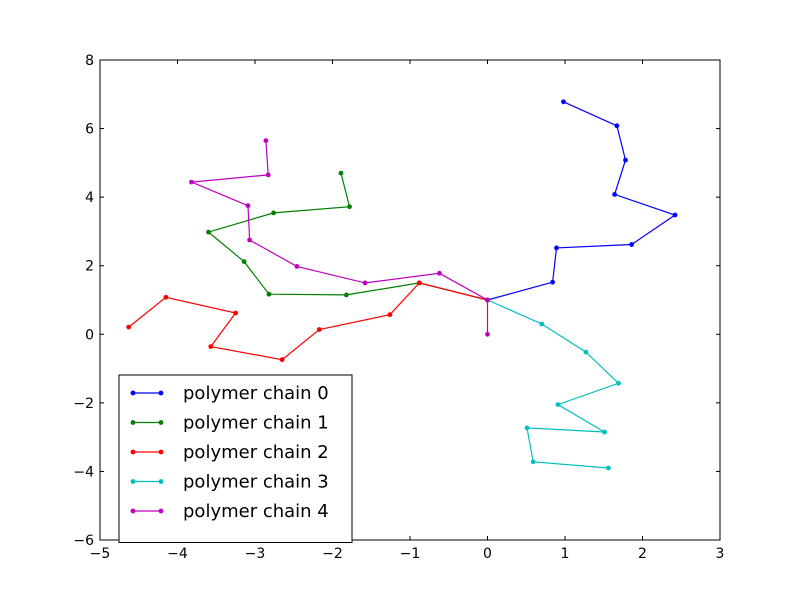 This screenshot has width=800, height=600. I want to click on y-tick-label: −4, so click(83, 472).